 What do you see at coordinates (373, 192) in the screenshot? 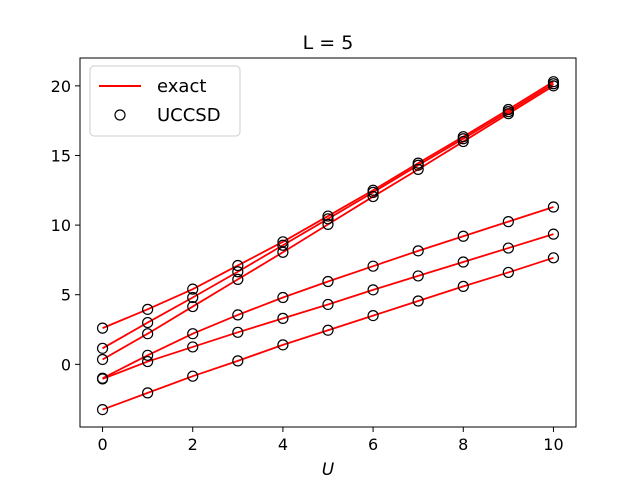
I see `uccsd-point-s2-x6` at bounding box center [373, 192].